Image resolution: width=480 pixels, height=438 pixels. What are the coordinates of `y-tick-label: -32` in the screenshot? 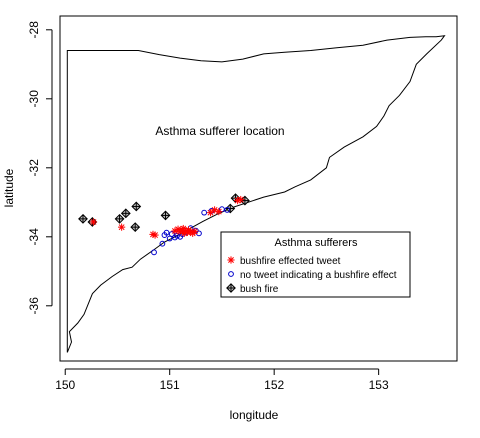 It's located at (34, 168).